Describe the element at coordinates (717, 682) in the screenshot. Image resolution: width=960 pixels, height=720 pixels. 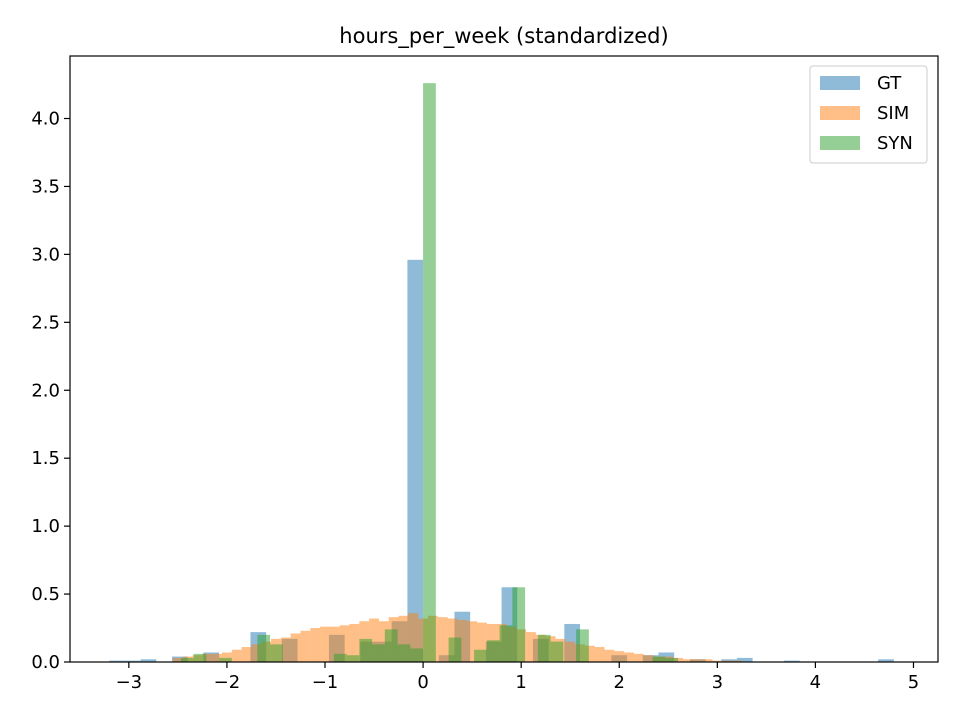
I see `x-tick-label: 3` at that location.